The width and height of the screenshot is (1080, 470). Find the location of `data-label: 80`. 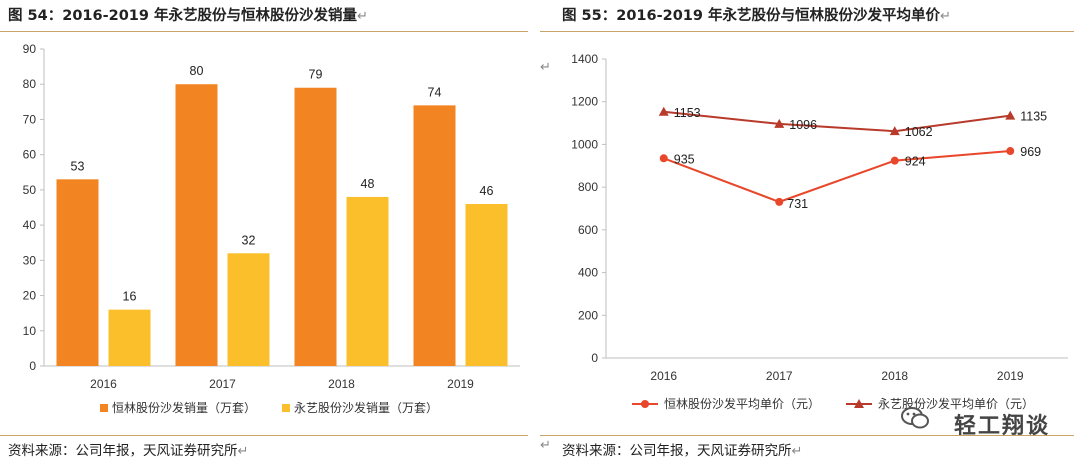

data-label: 80 is located at coordinates (197, 71).